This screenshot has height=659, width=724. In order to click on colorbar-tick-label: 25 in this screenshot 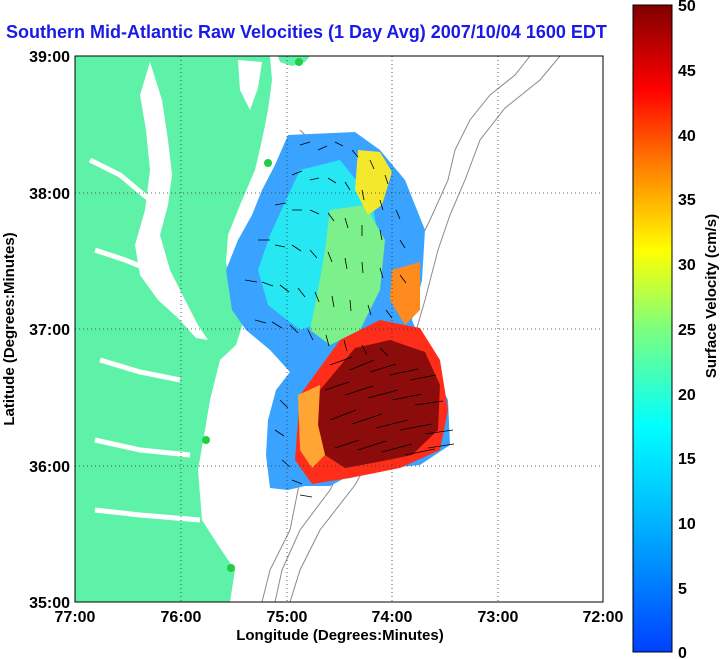, I will do `click(687, 330)`.